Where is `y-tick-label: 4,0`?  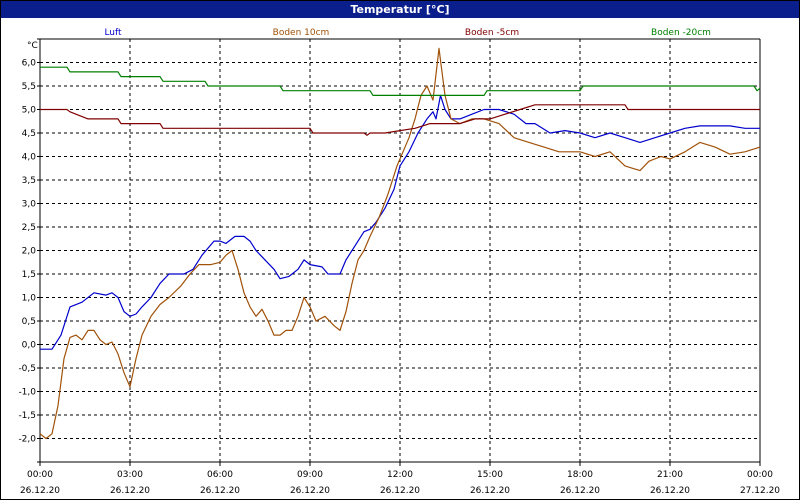 y-tick-label: 4,0 is located at coordinates (29, 158).